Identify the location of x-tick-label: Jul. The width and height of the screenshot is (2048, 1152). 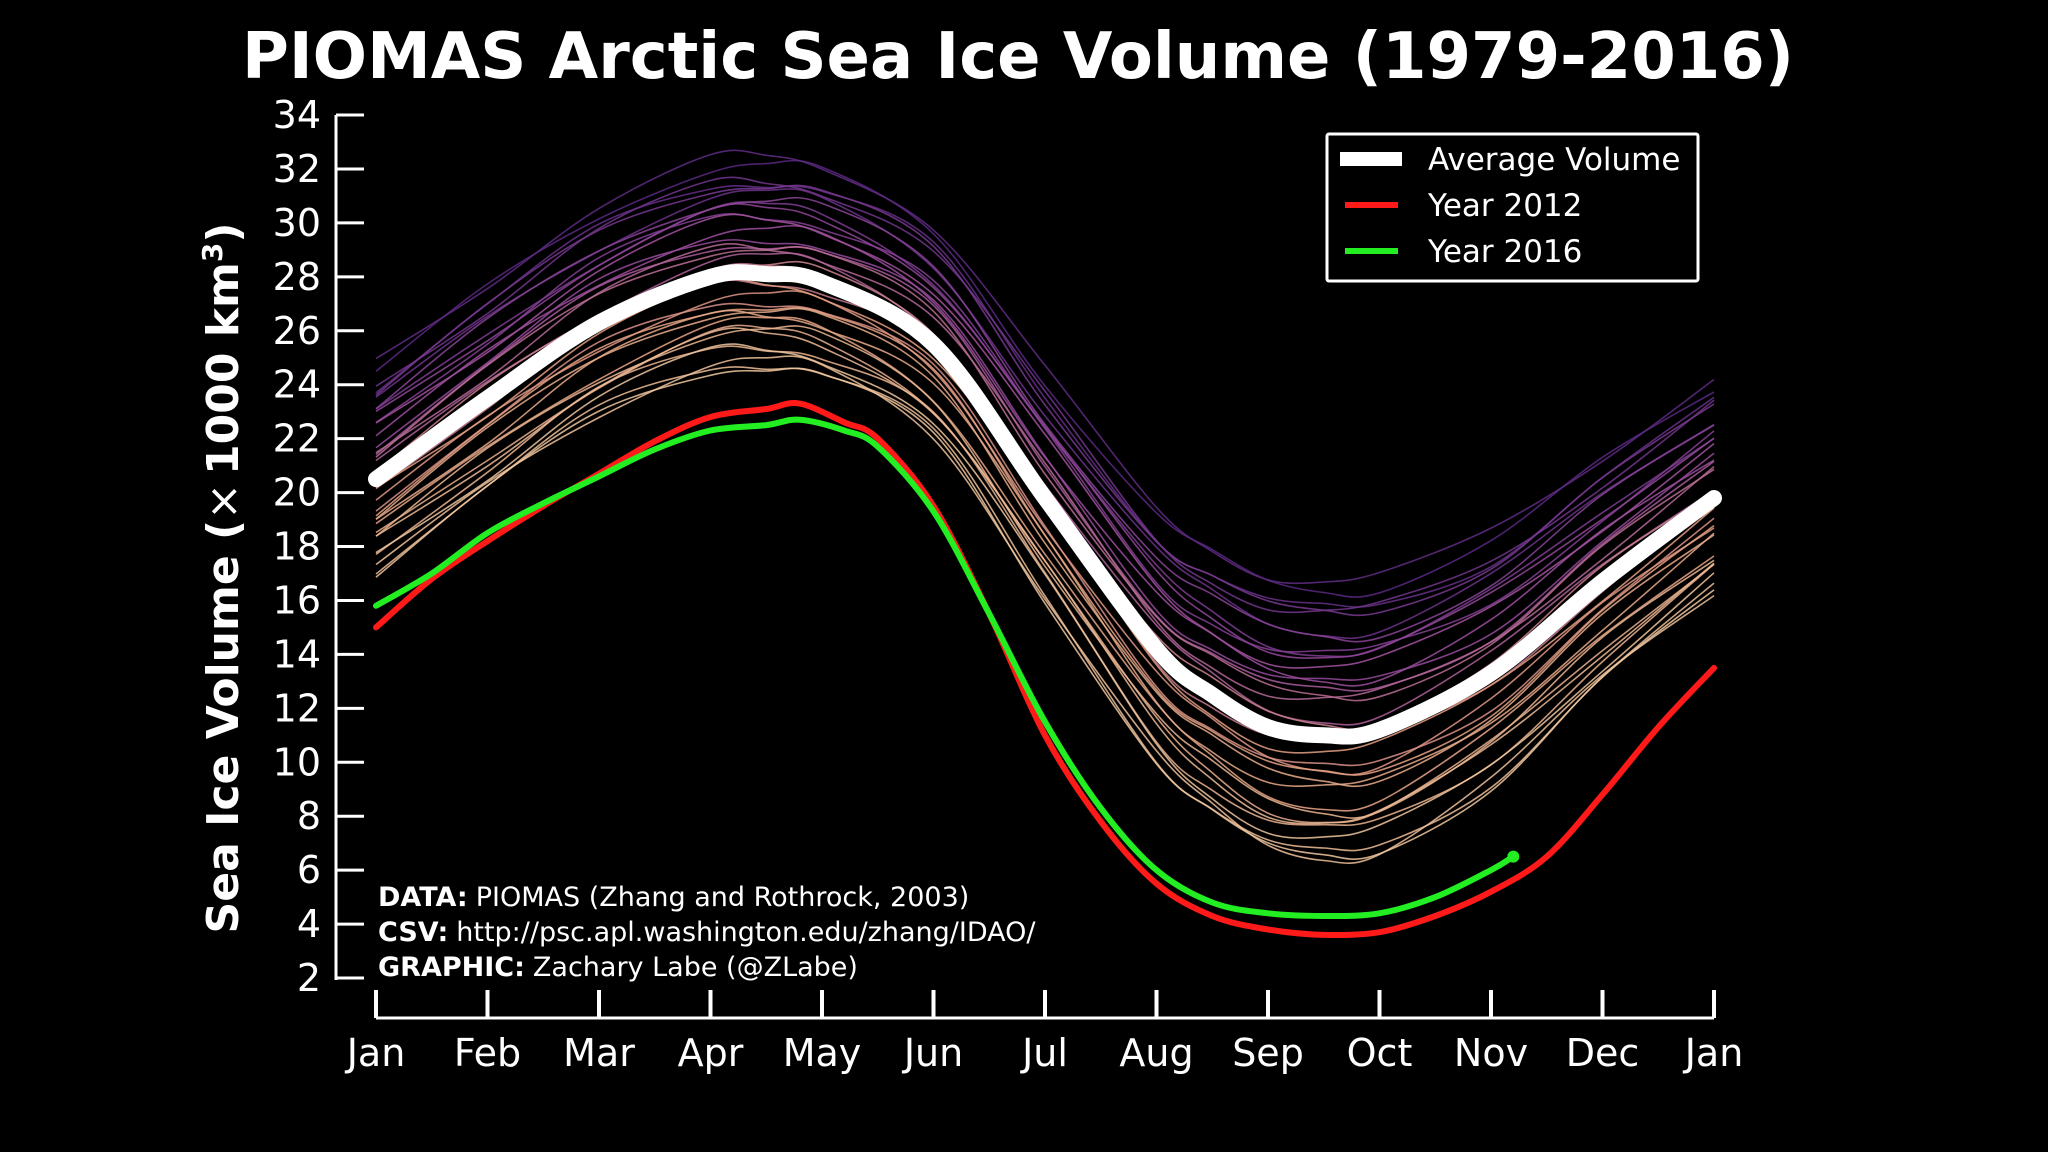
(1044, 1053).